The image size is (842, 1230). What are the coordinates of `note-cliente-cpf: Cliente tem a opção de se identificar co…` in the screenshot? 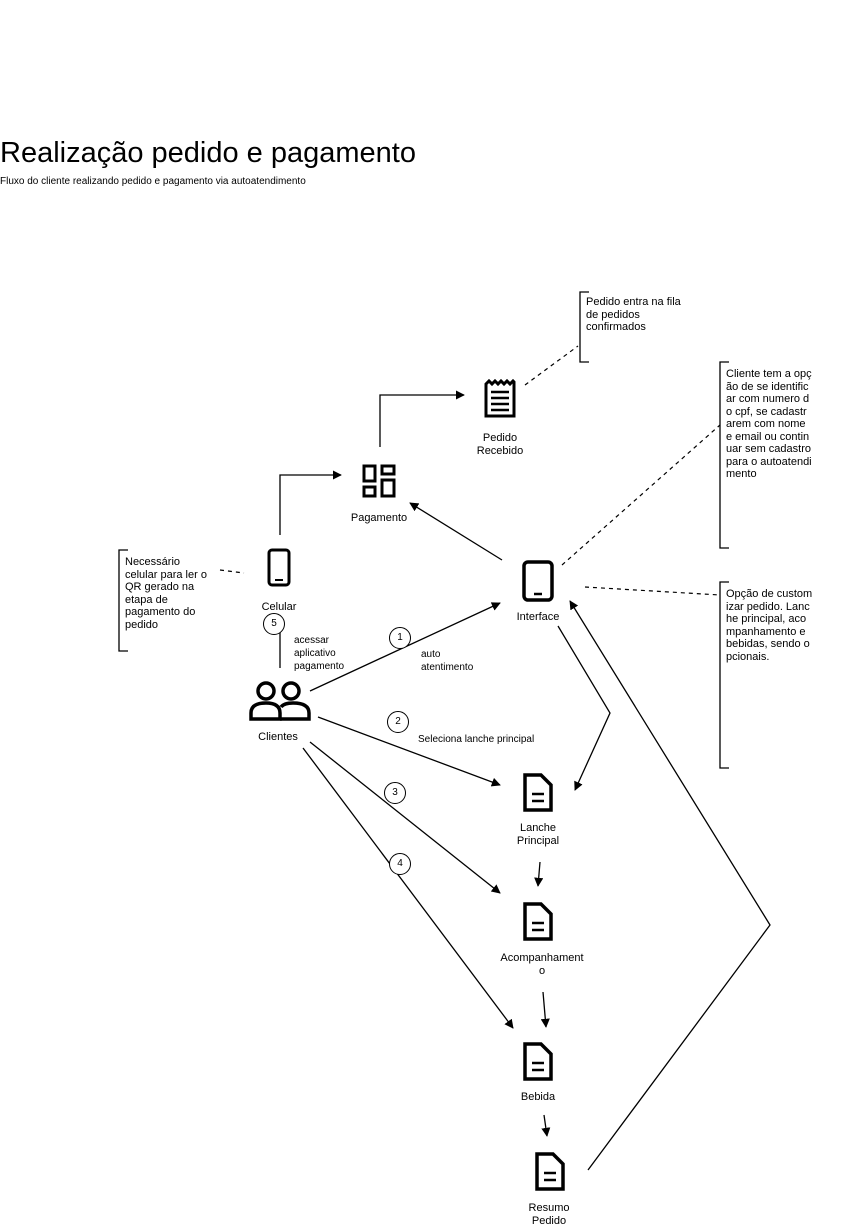 It's located at (769, 424).